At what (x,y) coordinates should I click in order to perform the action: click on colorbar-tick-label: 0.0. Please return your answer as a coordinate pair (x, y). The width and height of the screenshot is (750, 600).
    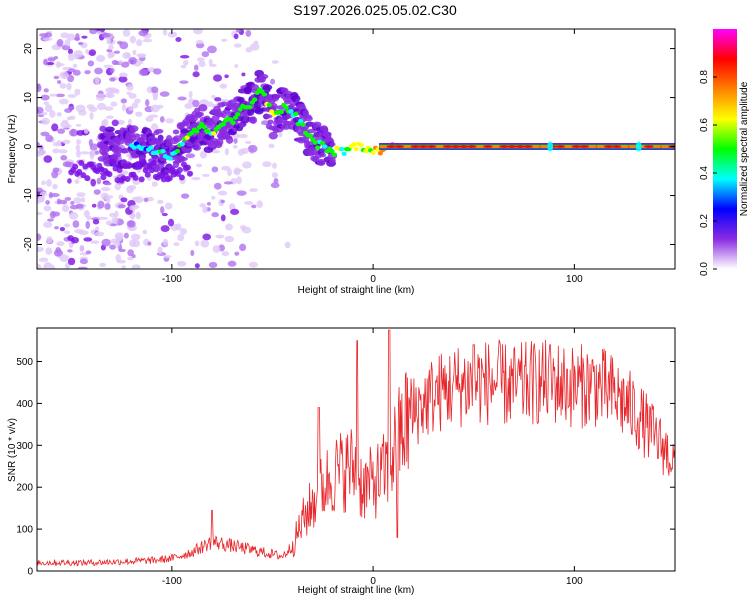
    Looking at the image, I should click on (704, 269).